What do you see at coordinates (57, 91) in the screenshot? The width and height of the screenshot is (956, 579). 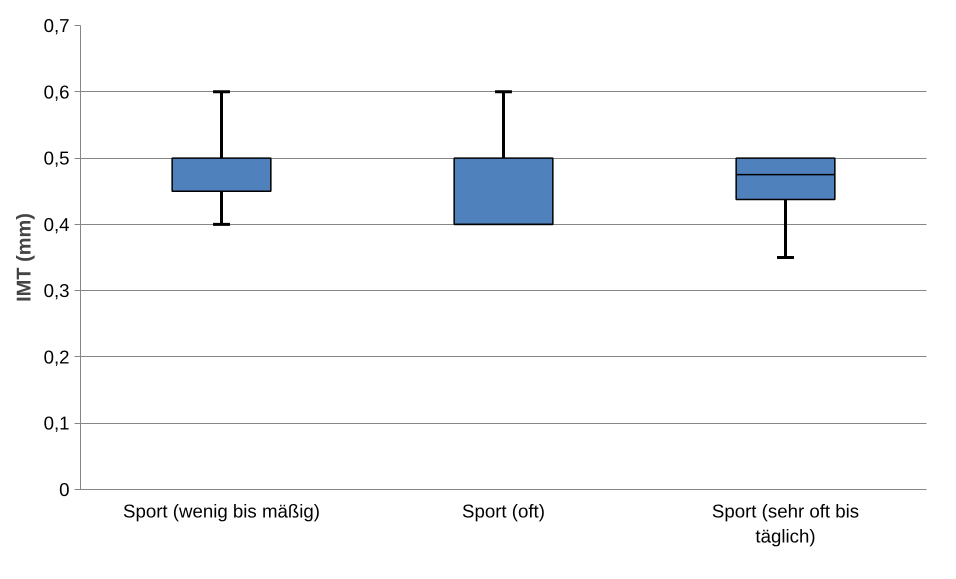 I see `y-tick-label: 0,6` at bounding box center [57, 91].